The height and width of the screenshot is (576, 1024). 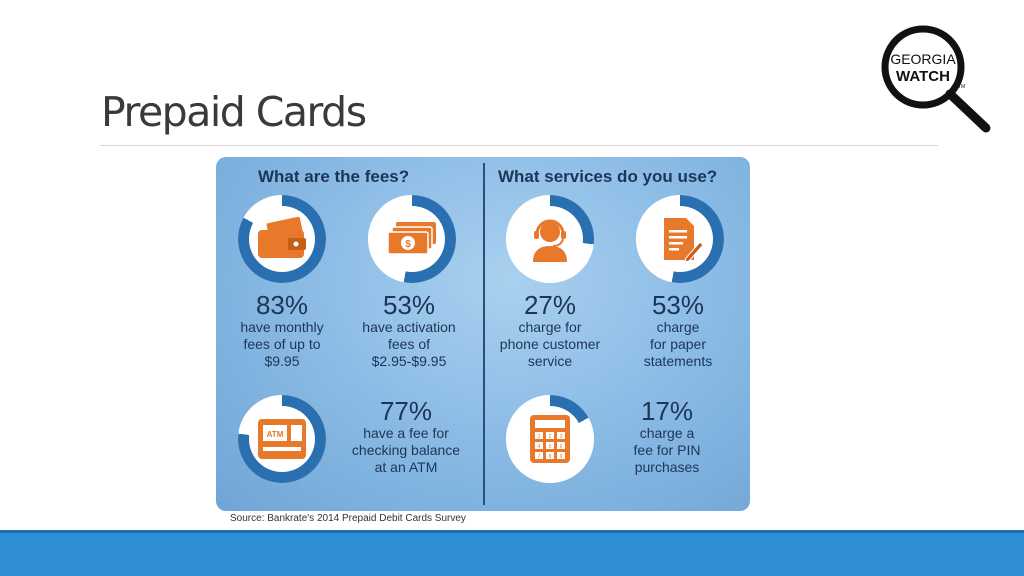 I want to click on logo-line1: GEORGIA, so click(x=923, y=59).